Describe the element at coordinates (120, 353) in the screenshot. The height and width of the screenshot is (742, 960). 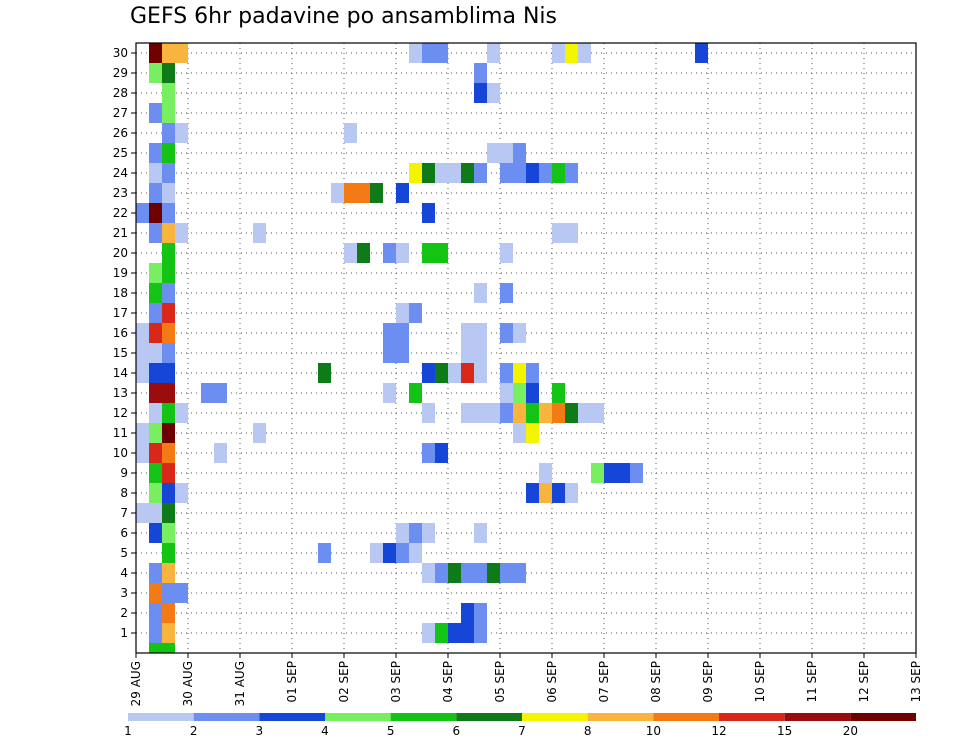
I see `y-tick-label: 15` at that location.